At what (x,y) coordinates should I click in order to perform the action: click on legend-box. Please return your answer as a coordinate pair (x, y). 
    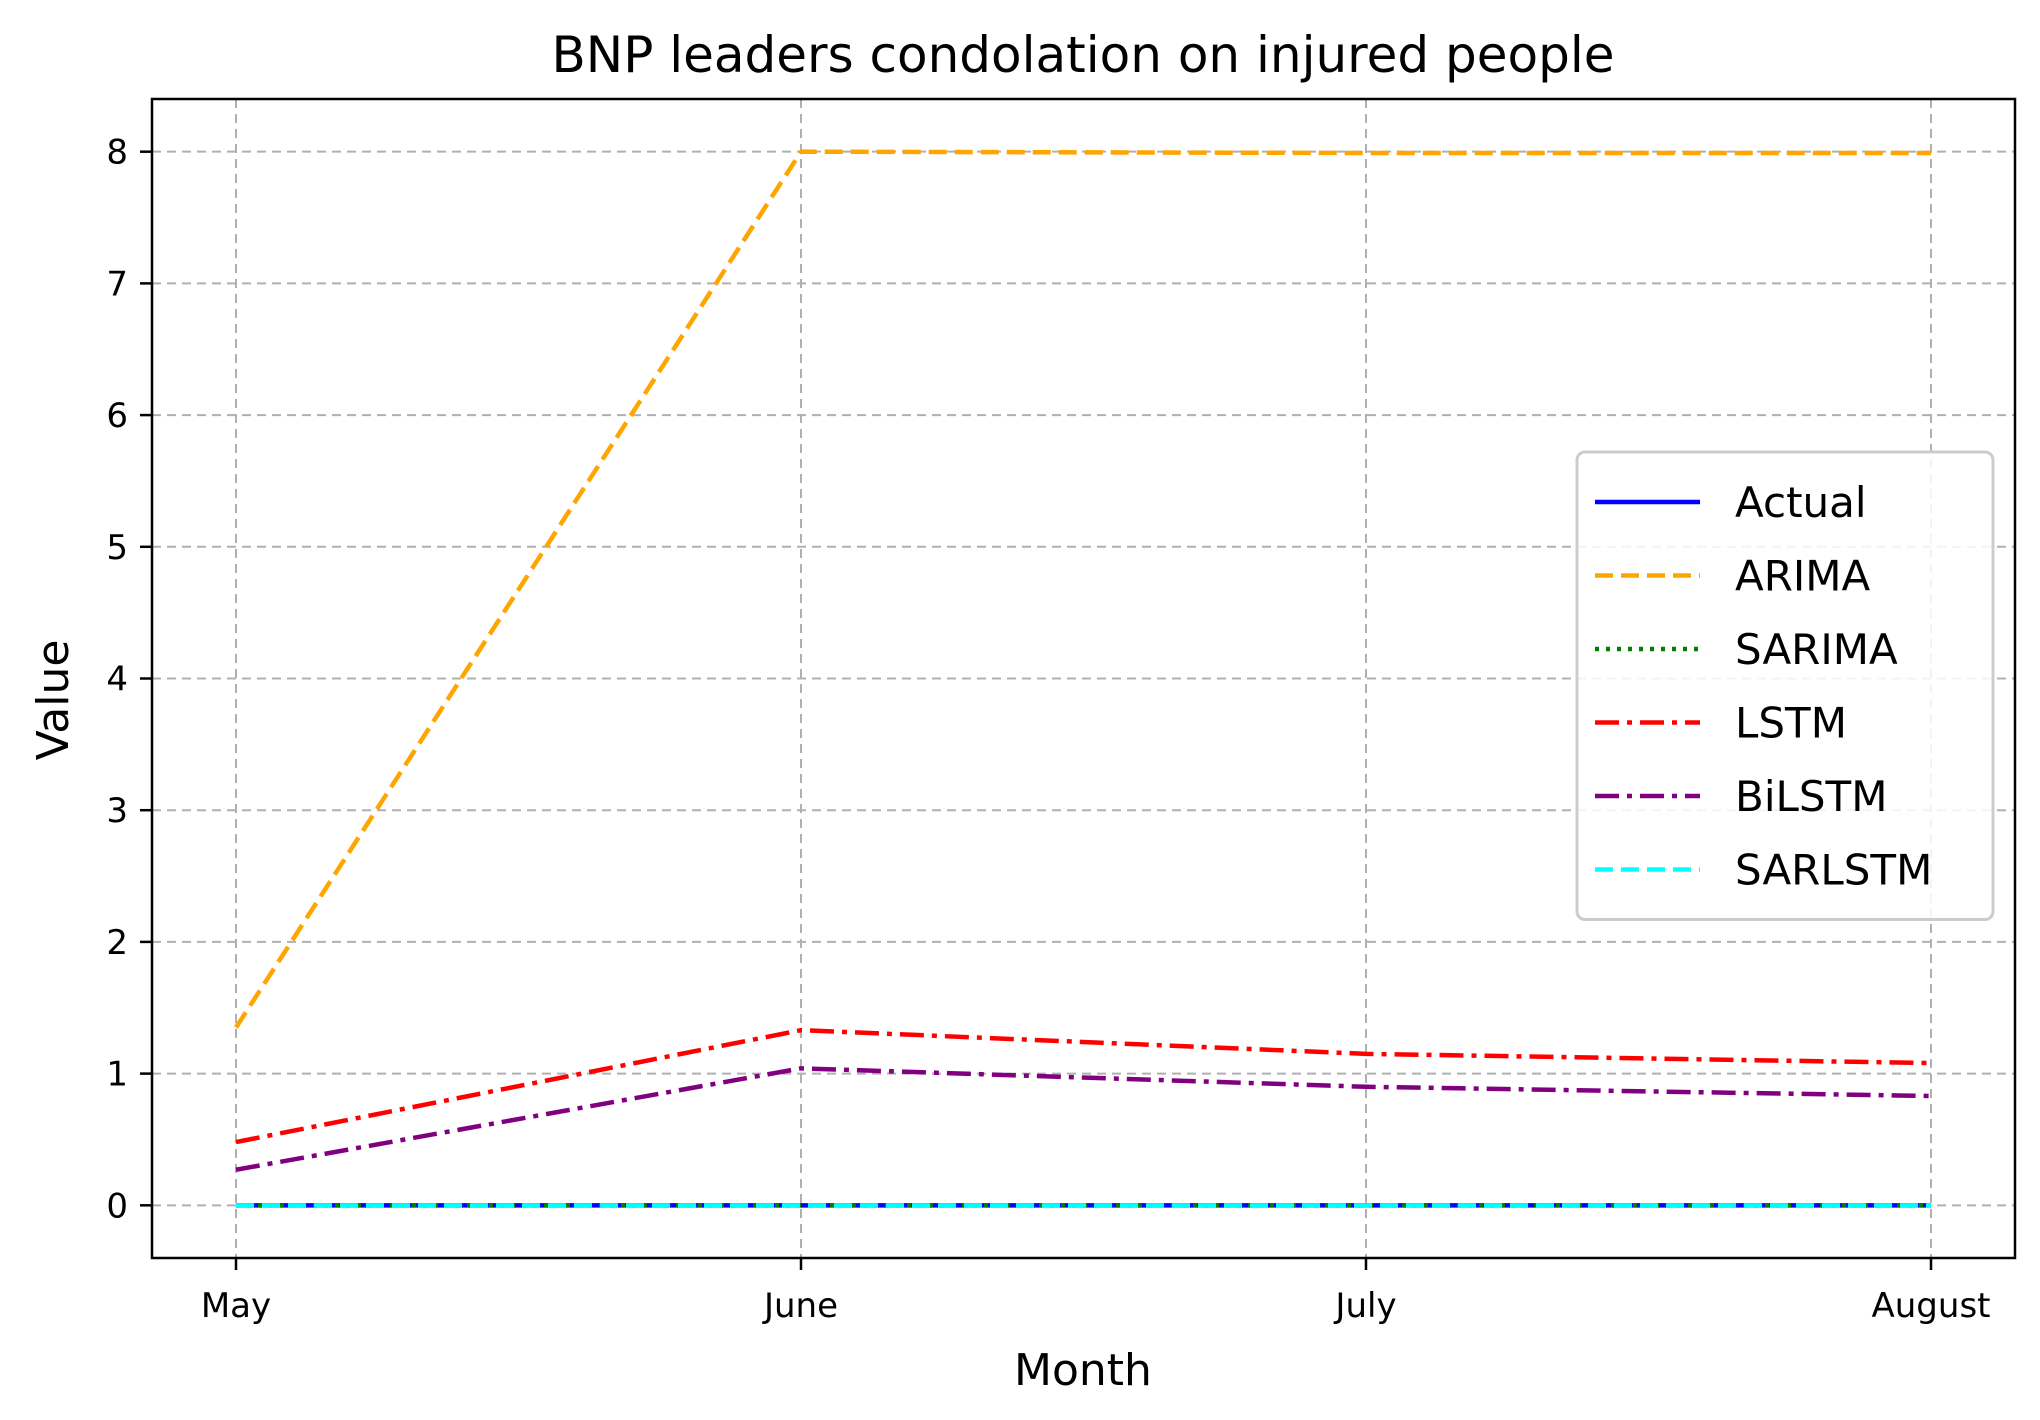
    Looking at the image, I should click on (1785, 685).